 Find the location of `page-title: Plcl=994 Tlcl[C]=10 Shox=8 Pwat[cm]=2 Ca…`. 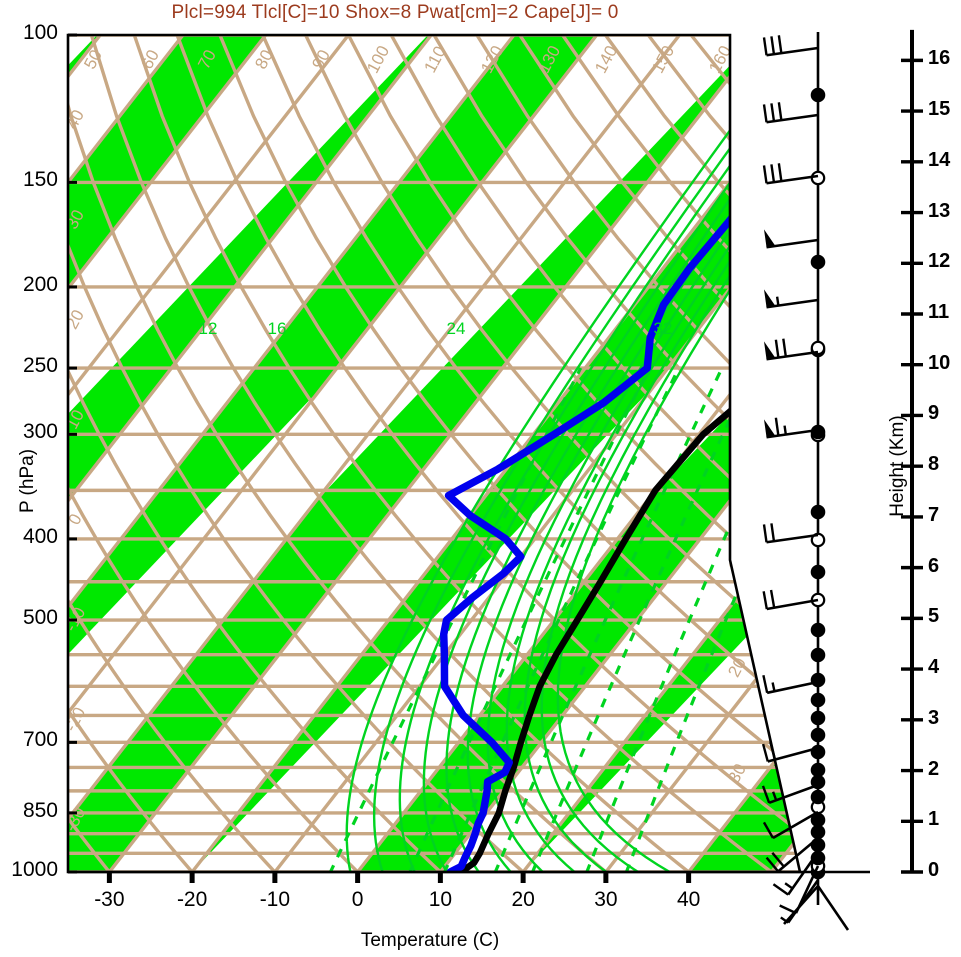

page-title: Plcl=994 Tlcl[C]=10 Shox=8 Pwat[cm]=2 Ca… is located at coordinates (395, 12).